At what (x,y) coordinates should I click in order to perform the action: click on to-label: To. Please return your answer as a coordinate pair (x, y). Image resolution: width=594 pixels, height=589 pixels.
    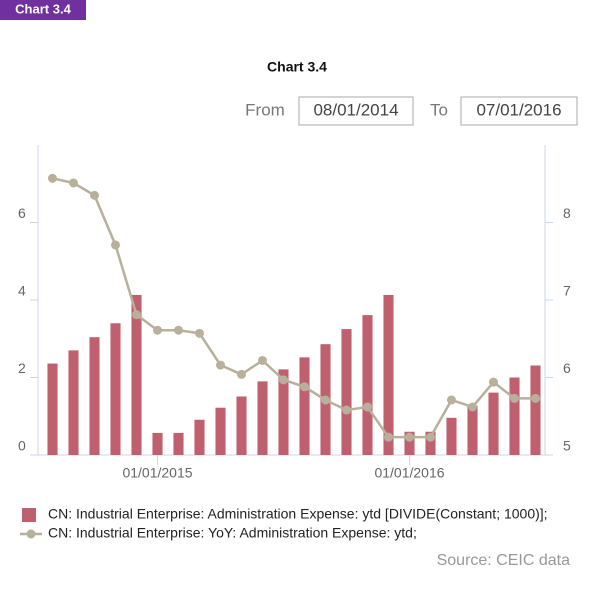
    Looking at the image, I should click on (439, 109).